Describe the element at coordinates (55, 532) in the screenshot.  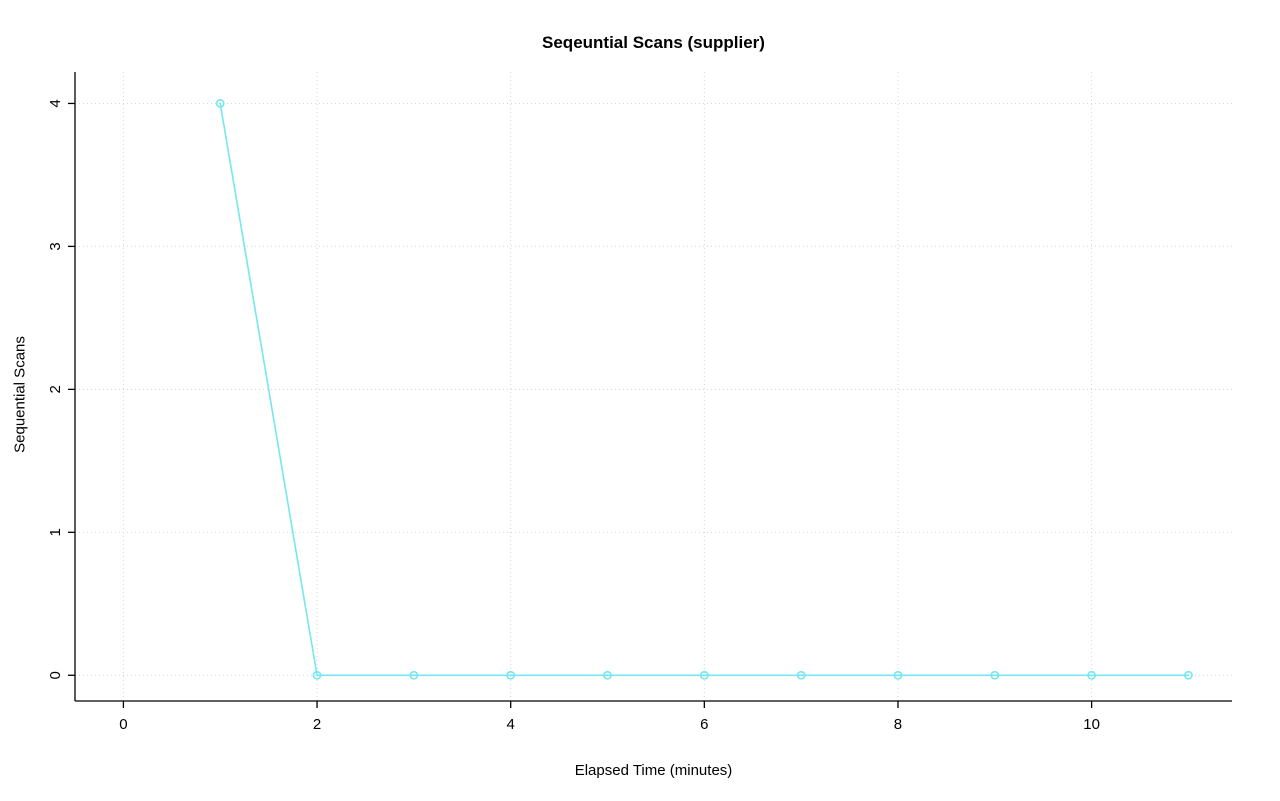
I see `y-tick-label: 1` at that location.